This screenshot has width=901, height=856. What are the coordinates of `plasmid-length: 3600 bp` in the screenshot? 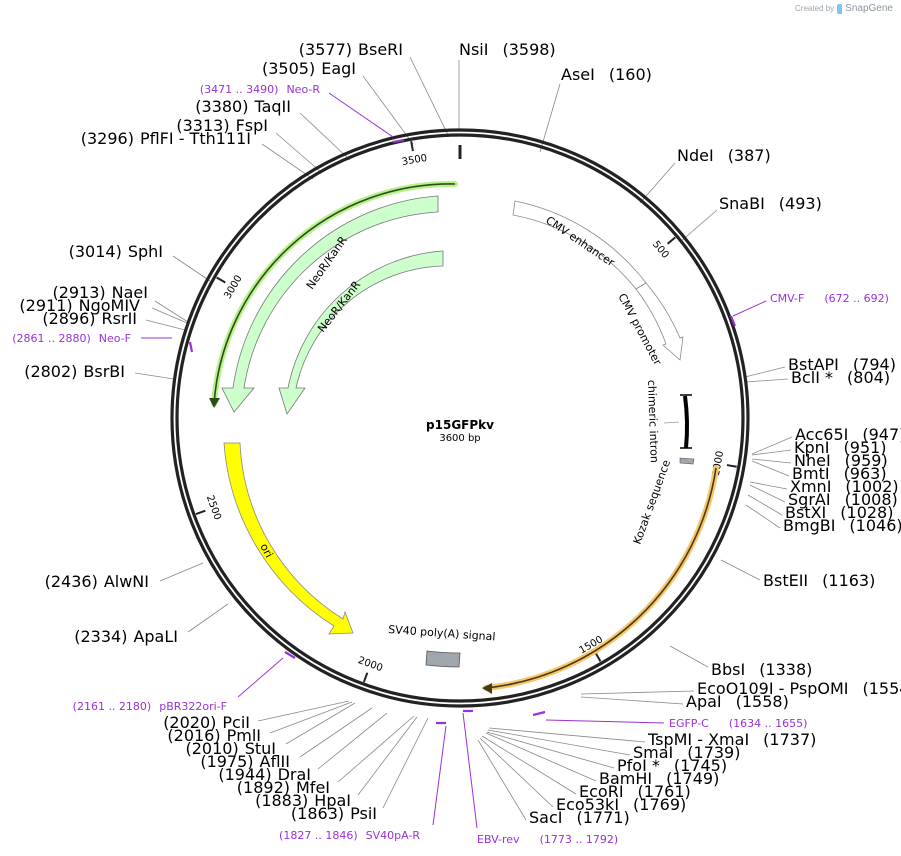 It's located at (460, 438).